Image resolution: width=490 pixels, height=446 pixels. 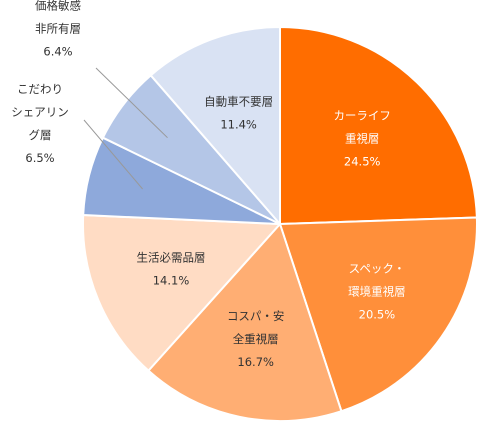 I want to click on slice-percent-label-5: 6.4%, so click(x=57, y=52).